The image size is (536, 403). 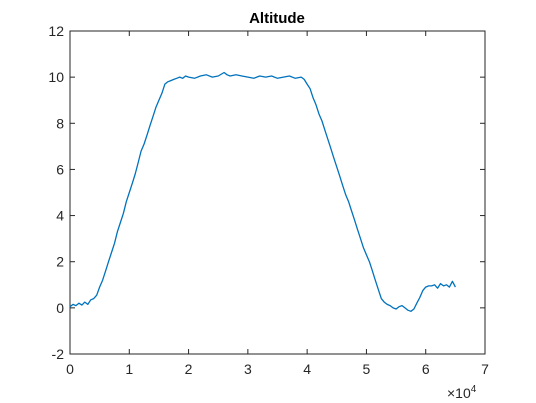 I want to click on x-tick-label: 1, so click(x=129, y=369).